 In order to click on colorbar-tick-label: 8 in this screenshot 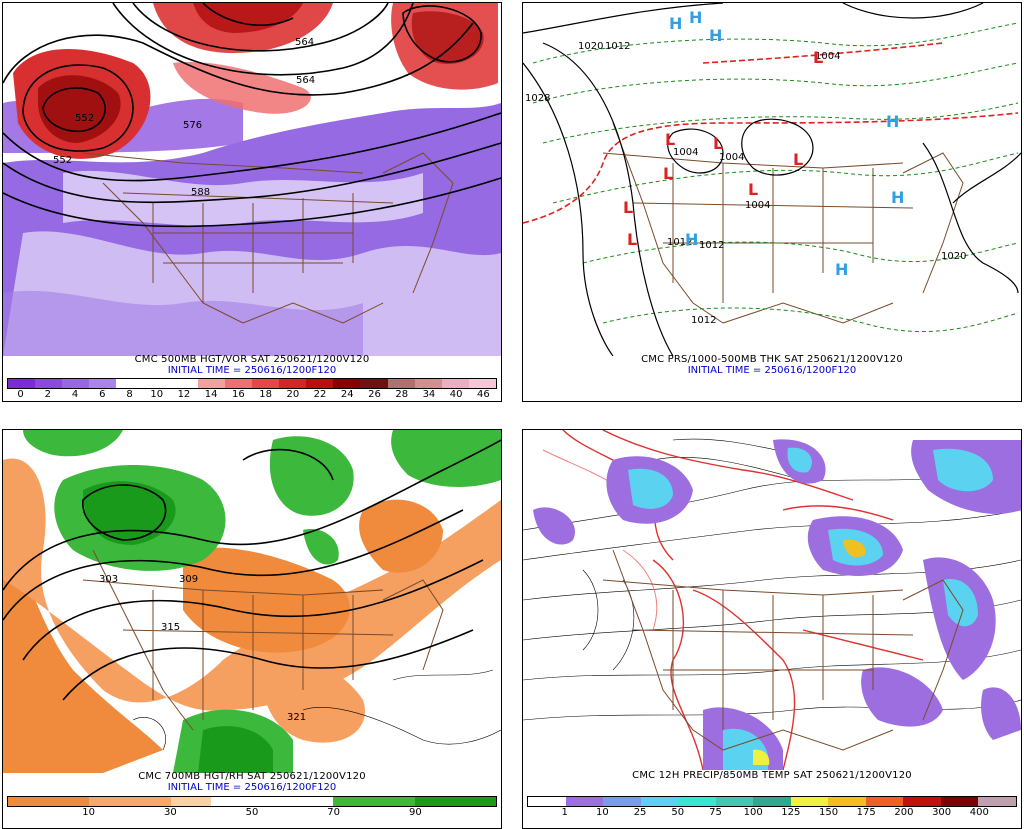, I will do `click(129, 394)`.